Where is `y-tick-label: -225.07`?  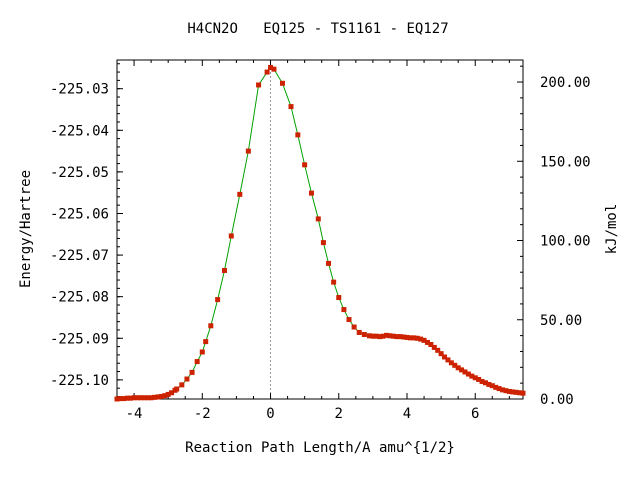 y-tick-label: -225.07 is located at coordinates (79, 256).